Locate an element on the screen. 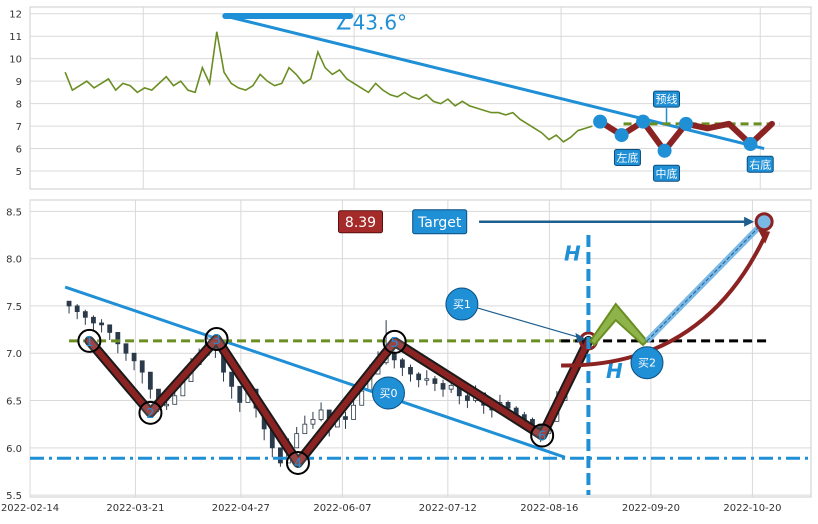  top-label-mid-bottom-box is located at coordinates (667, 173).